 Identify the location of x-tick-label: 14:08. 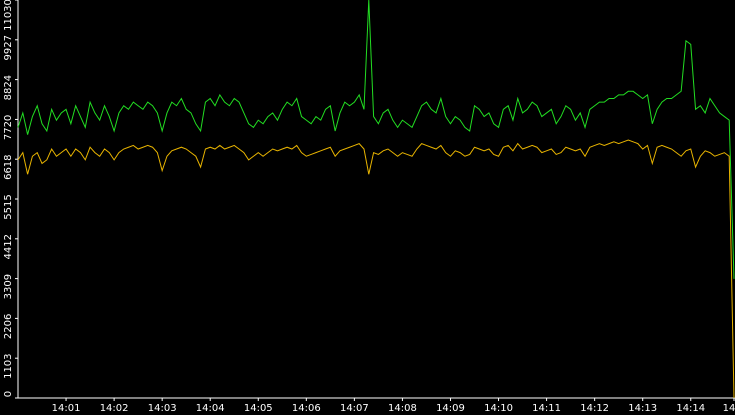
(402, 408).